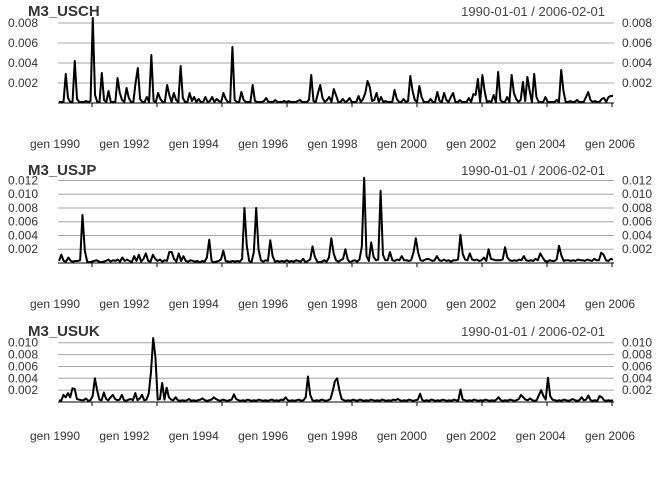 The image size is (672, 480). What do you see at coordinates (64, 331) in the screenshot?
I see `chart-title: M3_USUK` at bounding box center [64, 331].